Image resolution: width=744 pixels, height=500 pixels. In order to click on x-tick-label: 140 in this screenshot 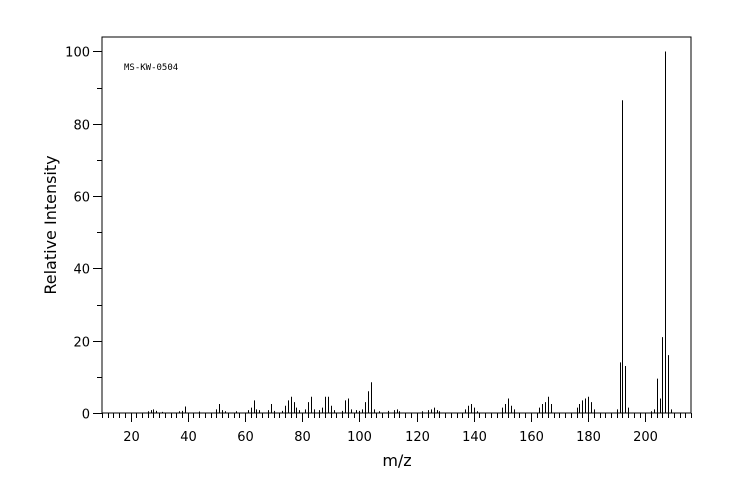, I will do `click(474, 437)`.